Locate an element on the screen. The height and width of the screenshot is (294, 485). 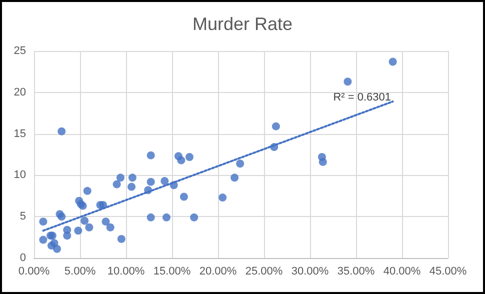
x-tick-label: 0.00% is located at coordinates (34, 272).